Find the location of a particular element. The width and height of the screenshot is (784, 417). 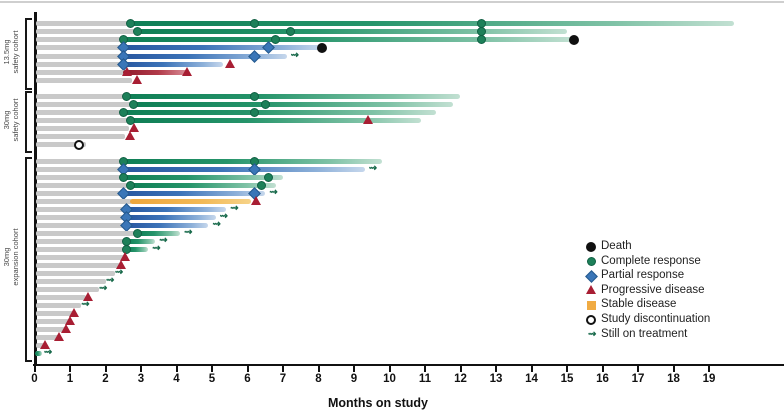

x-axis-tick-label: 19 is located at coordinates (709, 378).